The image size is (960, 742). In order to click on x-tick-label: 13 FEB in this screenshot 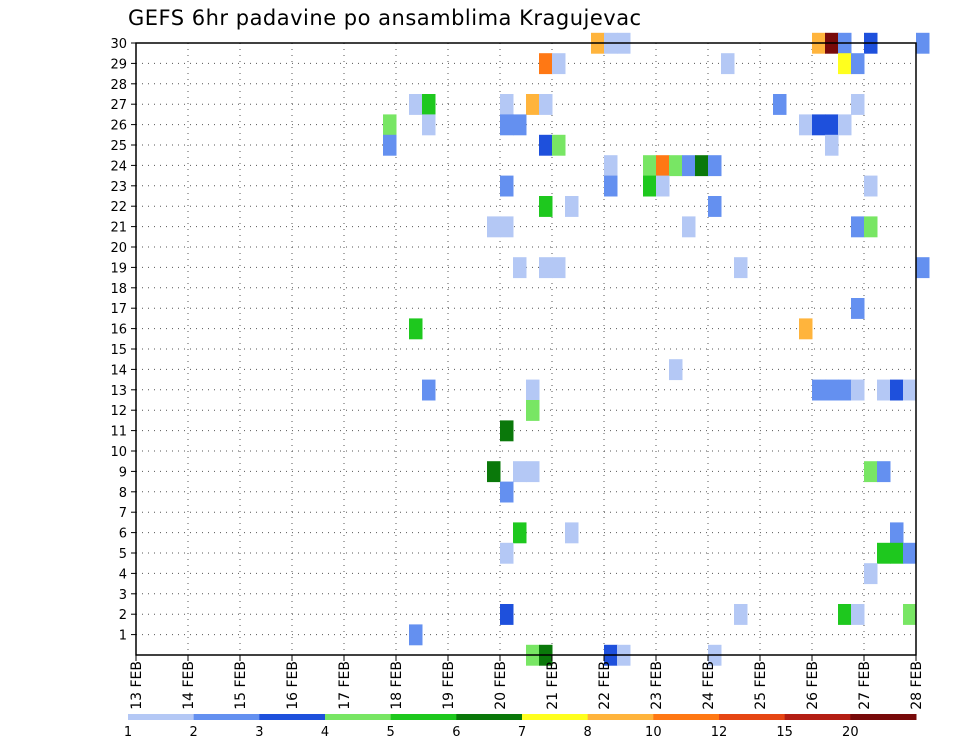, I will do `click(137, 685)`.